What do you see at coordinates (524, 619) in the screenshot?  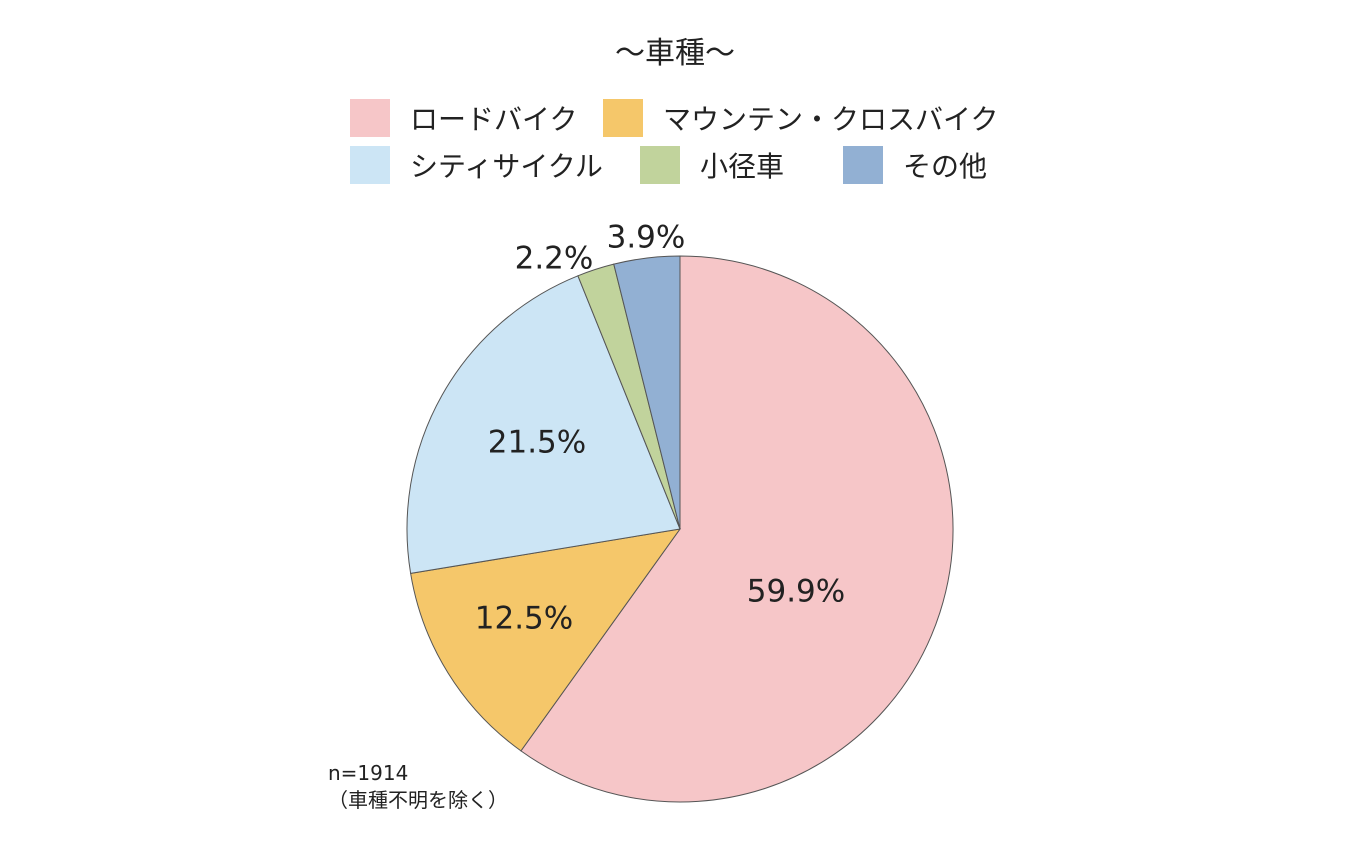 I see `slice-percent-label: 12.5%` at bounding box center [524, 619].